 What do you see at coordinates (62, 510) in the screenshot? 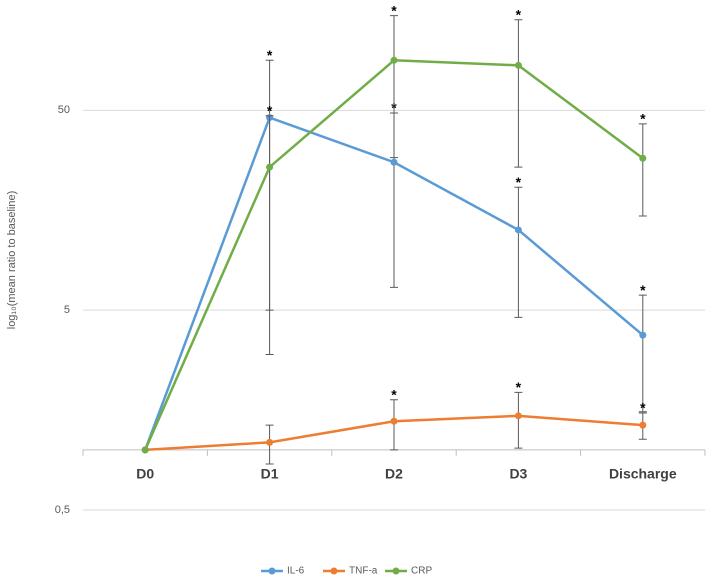
I see `y-tick-label: 0,5` at bounding box center [62, 510].